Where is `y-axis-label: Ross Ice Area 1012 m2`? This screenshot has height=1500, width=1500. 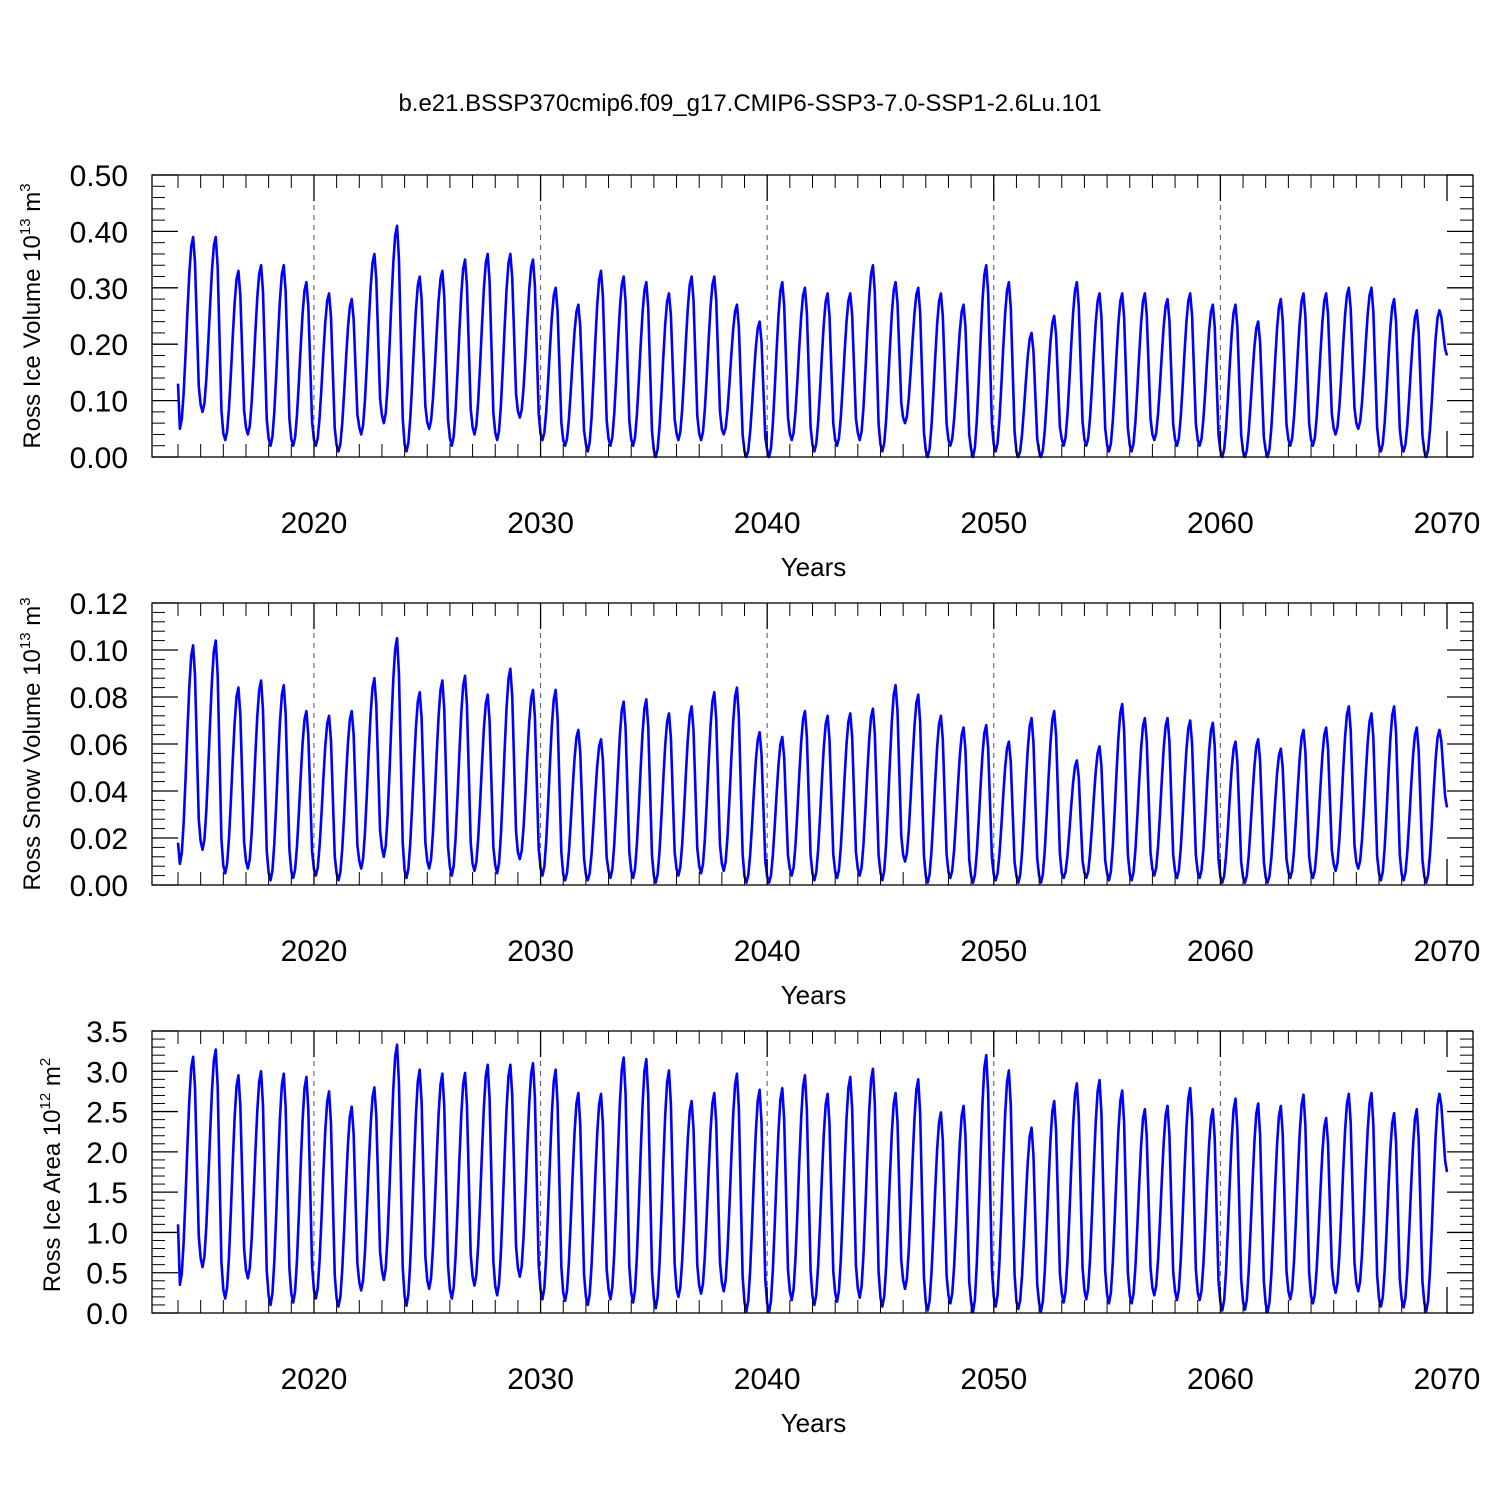
y-axis-label: Ross Ice Area 1012 m2 is located at coordinates (51, 1175).